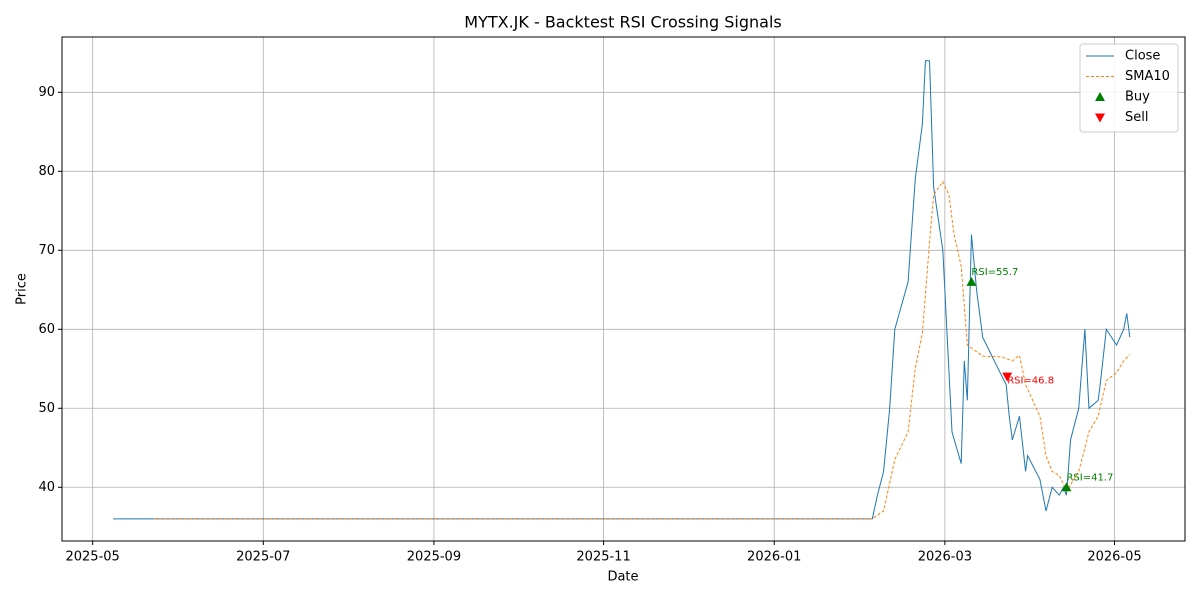 This screenshot has width=1200, height=604. What do you see at coordinates (1089, 477) in the screenshot?
I see `signal-annotation: RSI=41.7` at bounding box center [1089, 477].